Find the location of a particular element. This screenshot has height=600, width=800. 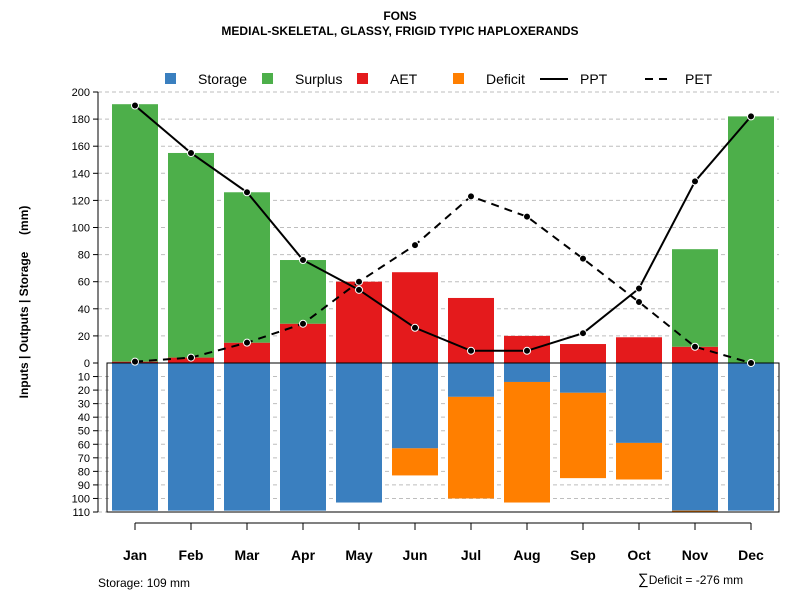

deficit-note: ∑Deficit = -276 mm is located at coordinates (690, 579).